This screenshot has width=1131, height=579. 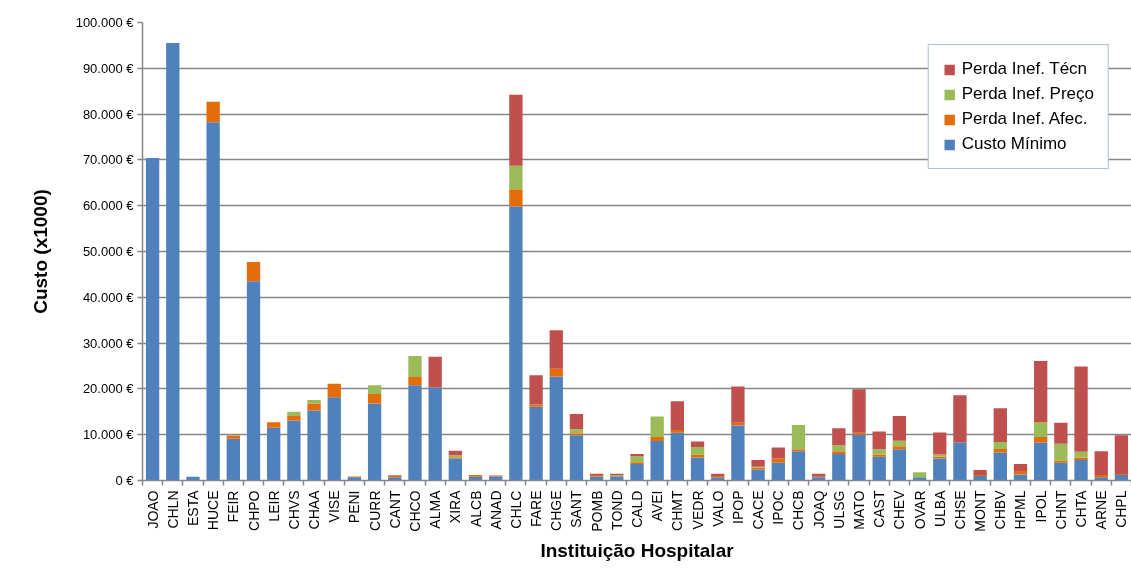 I want to click on y-tick-label: 50.000 €, so click(x=108, y=251).